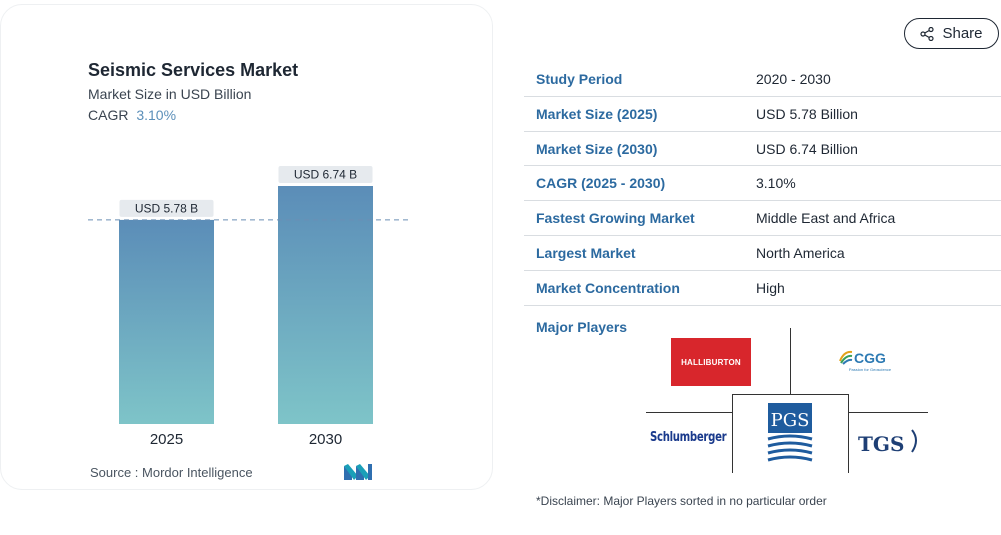 The image size is (1001, 535). What do you see at coordinates (156, 115) in the screenshot?
I see `cagr-value: 3.10%` at bounding box center [156, 115].